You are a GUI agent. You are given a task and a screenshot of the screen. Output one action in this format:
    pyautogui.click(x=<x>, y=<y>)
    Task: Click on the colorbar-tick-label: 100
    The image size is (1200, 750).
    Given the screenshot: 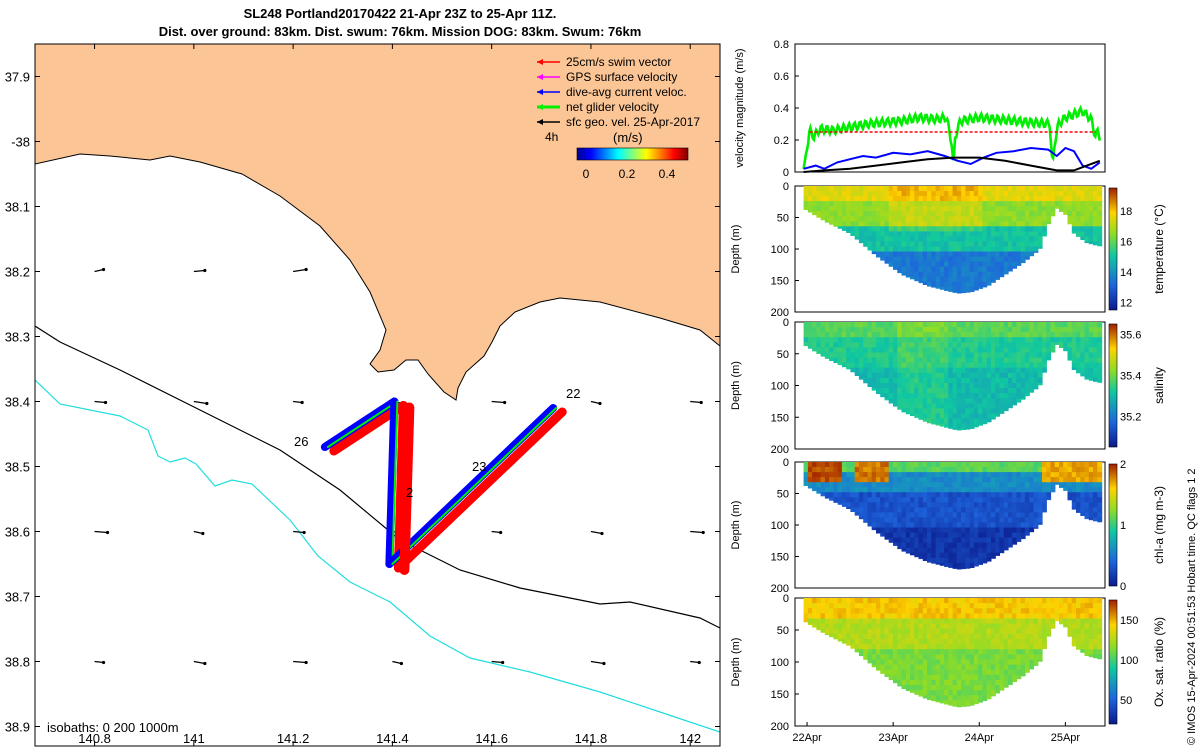 What is the action you would take?
    pyautogui.click(x=1129, y=661)
    